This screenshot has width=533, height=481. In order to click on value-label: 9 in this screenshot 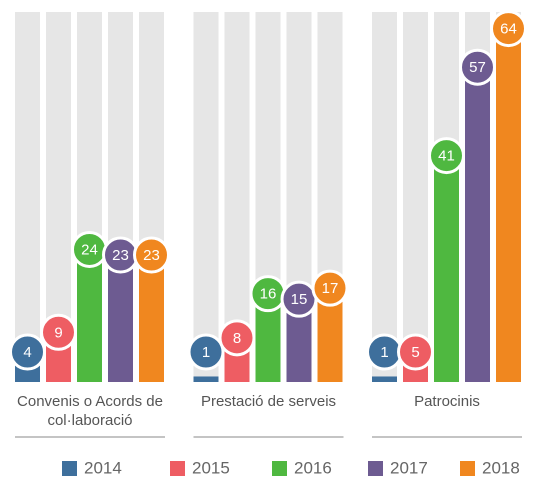, I will do `click(58, 332)`.